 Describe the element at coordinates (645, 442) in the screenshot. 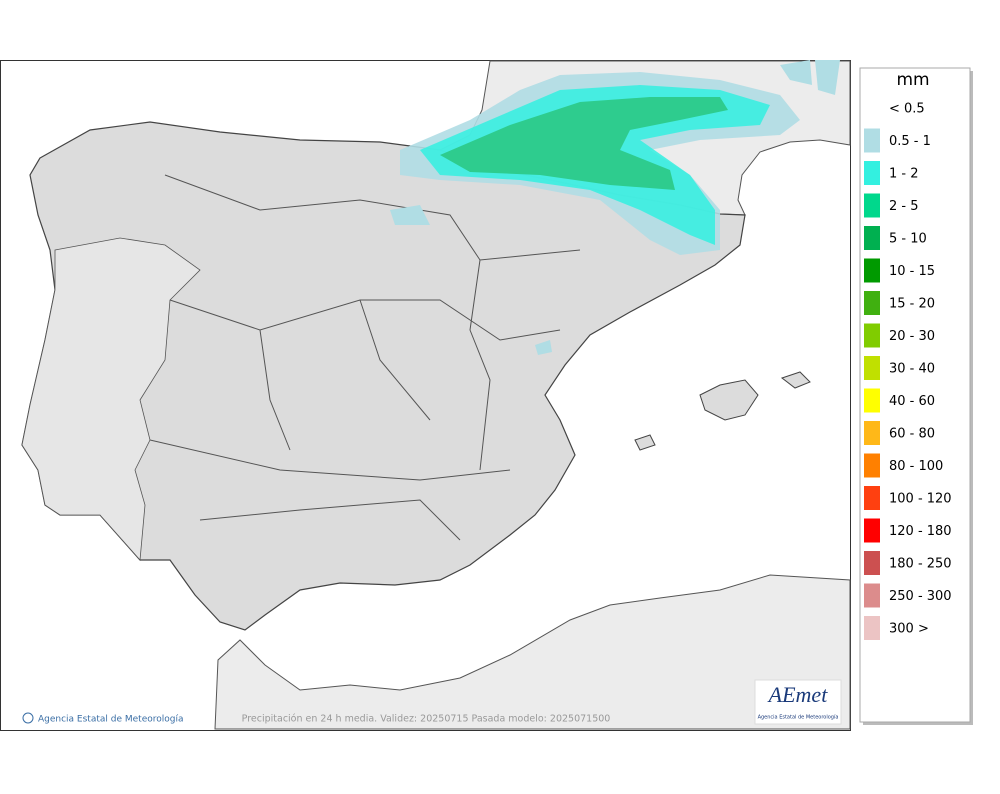

I see `ibiza` at that location.